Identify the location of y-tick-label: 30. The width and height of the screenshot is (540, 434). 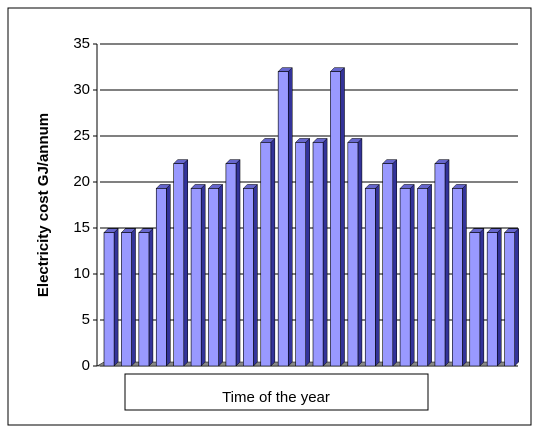
(81, 89).